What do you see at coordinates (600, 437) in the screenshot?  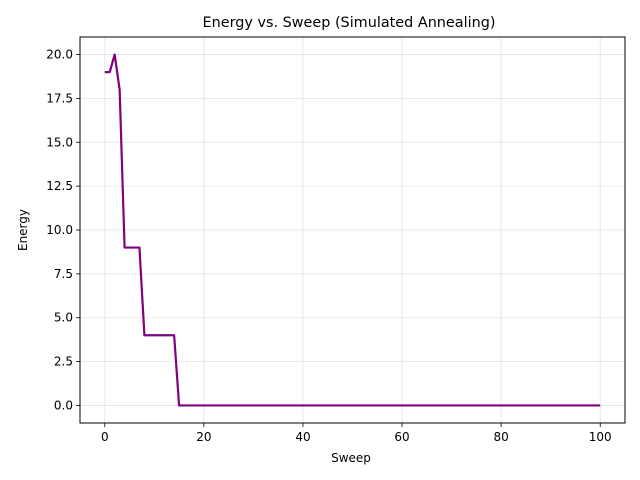 I see `x-tick-label: 100` at bounding box center [600, 437].